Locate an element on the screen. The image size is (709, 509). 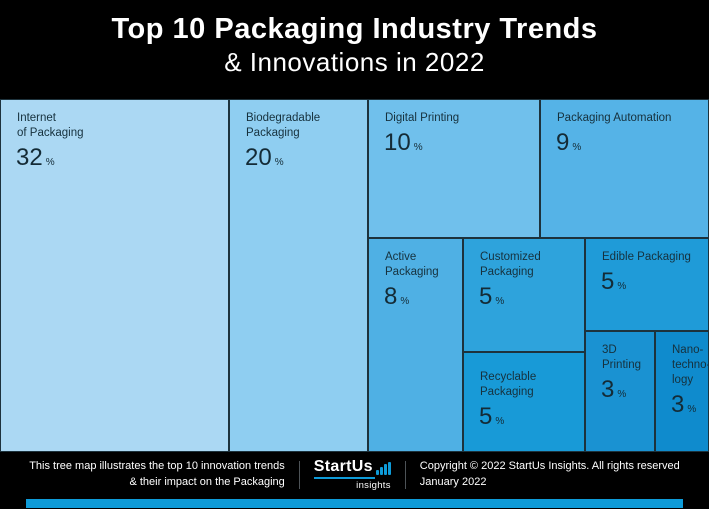
treemap-cell-nano-technology: Nano- techno- logy 3% is located at coordinates (682, 391).